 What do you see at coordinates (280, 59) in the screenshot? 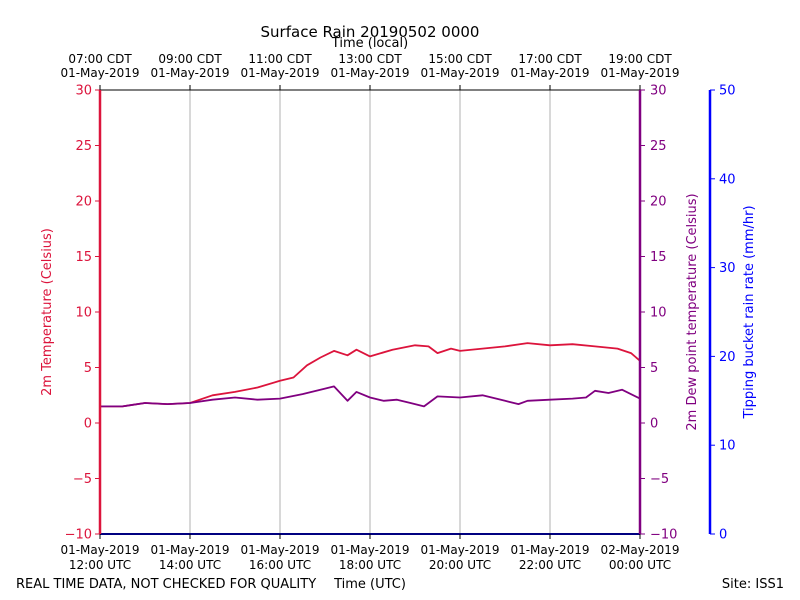
I see `top-tick-time: 11:00 CDT` at bounding box center [280, 59].